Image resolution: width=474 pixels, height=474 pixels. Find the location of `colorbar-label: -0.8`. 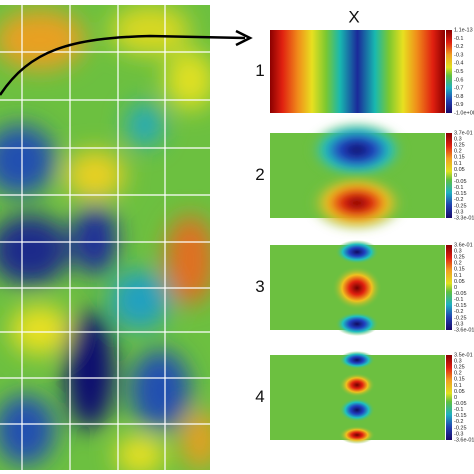

colorbar-label: -0.8 is located at coordinates (458, 97).